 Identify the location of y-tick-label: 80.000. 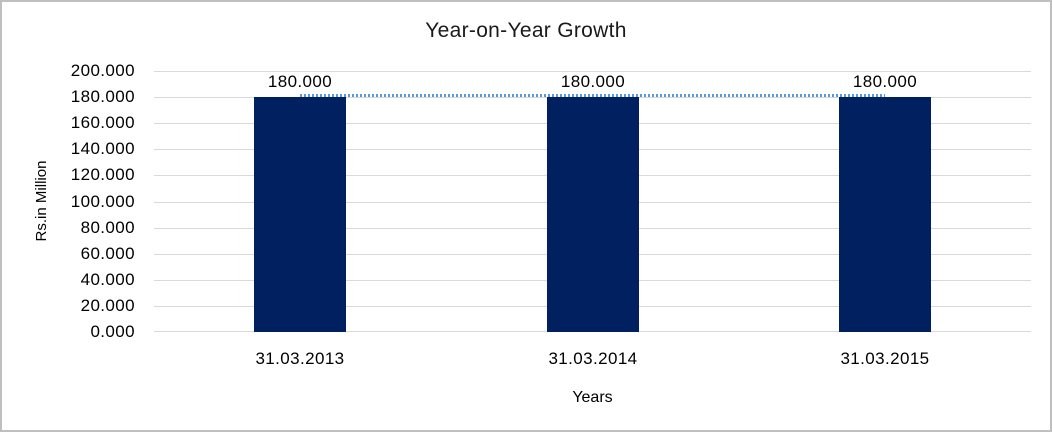
(107, 227).